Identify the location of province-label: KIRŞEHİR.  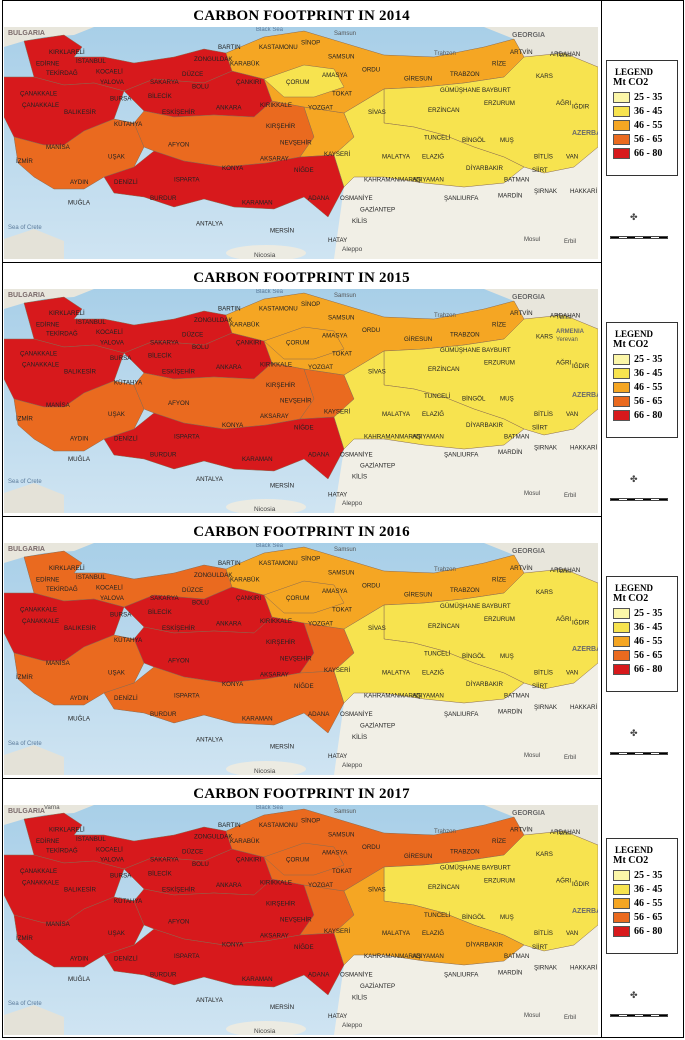
(281, 642).